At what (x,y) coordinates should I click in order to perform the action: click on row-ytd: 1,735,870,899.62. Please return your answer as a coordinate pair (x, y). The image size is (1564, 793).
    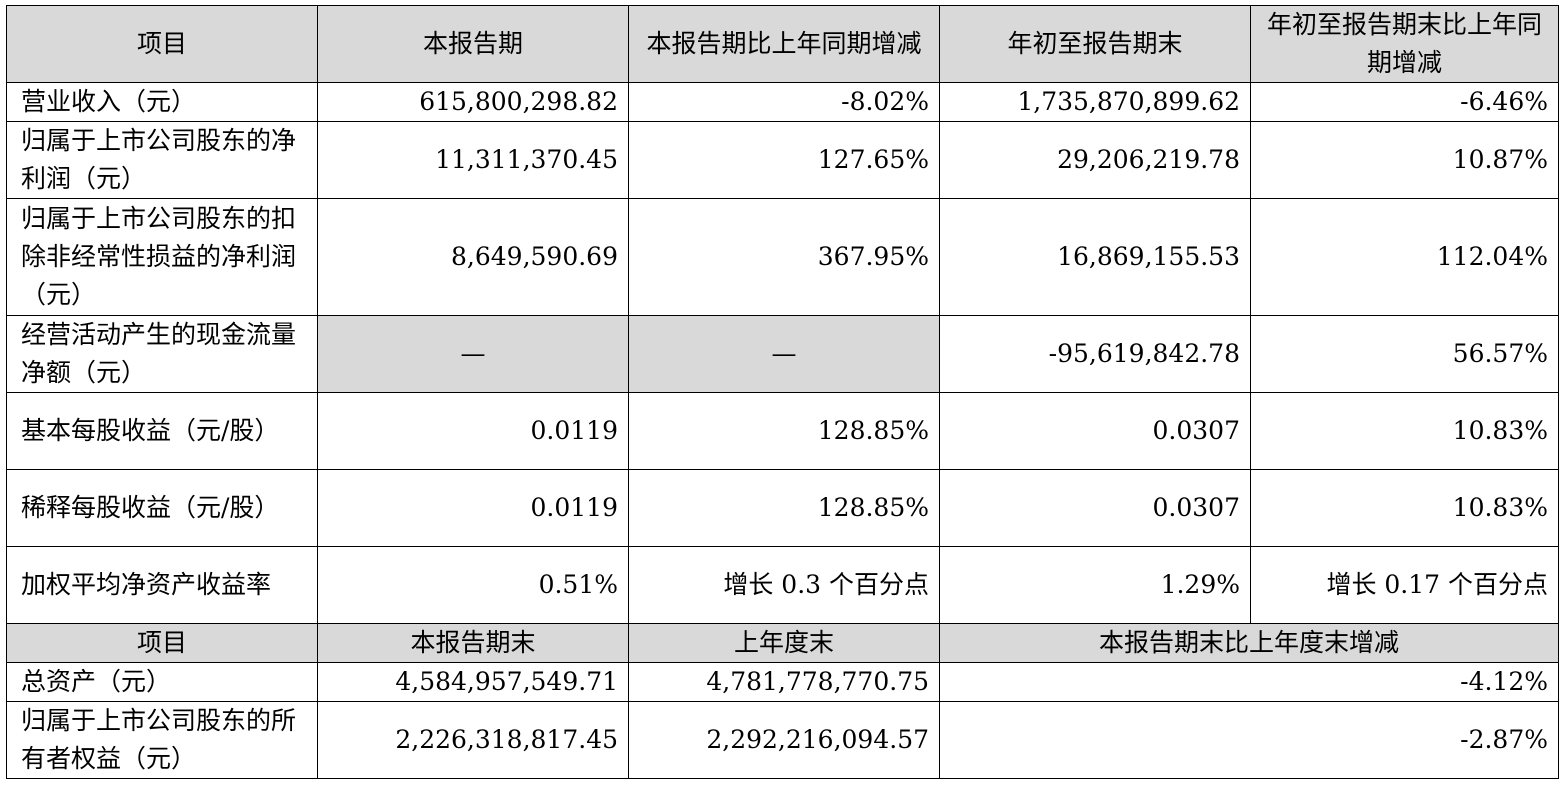
    Looking at the image, I should click on (1095, 102).